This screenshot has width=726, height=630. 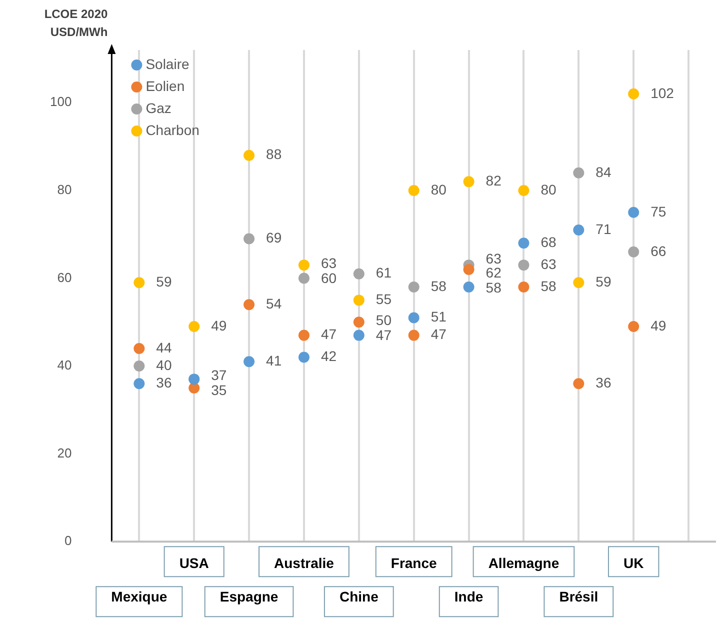 I want to click on y-tick-label: 80, so click(x=64, y=190).